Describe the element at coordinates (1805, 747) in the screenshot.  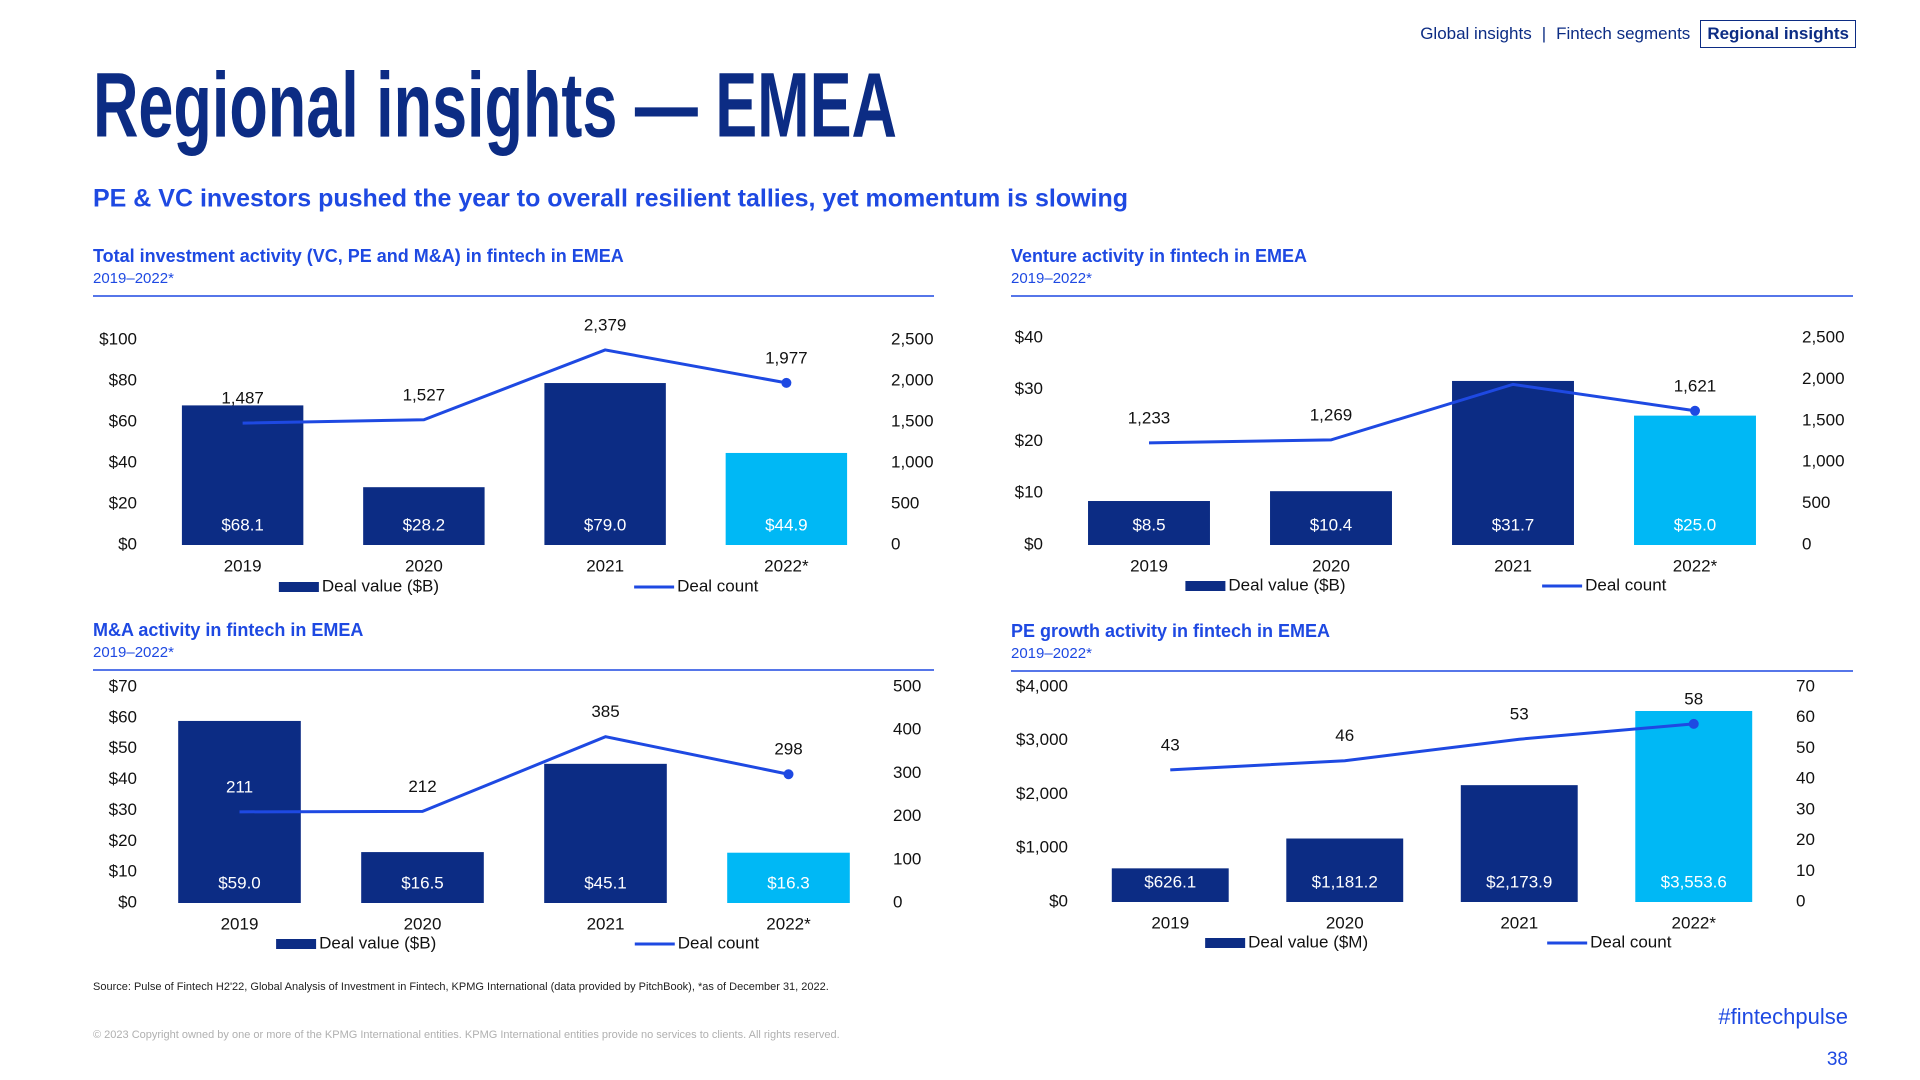
I see `y2-tick-label: 50` at that location.